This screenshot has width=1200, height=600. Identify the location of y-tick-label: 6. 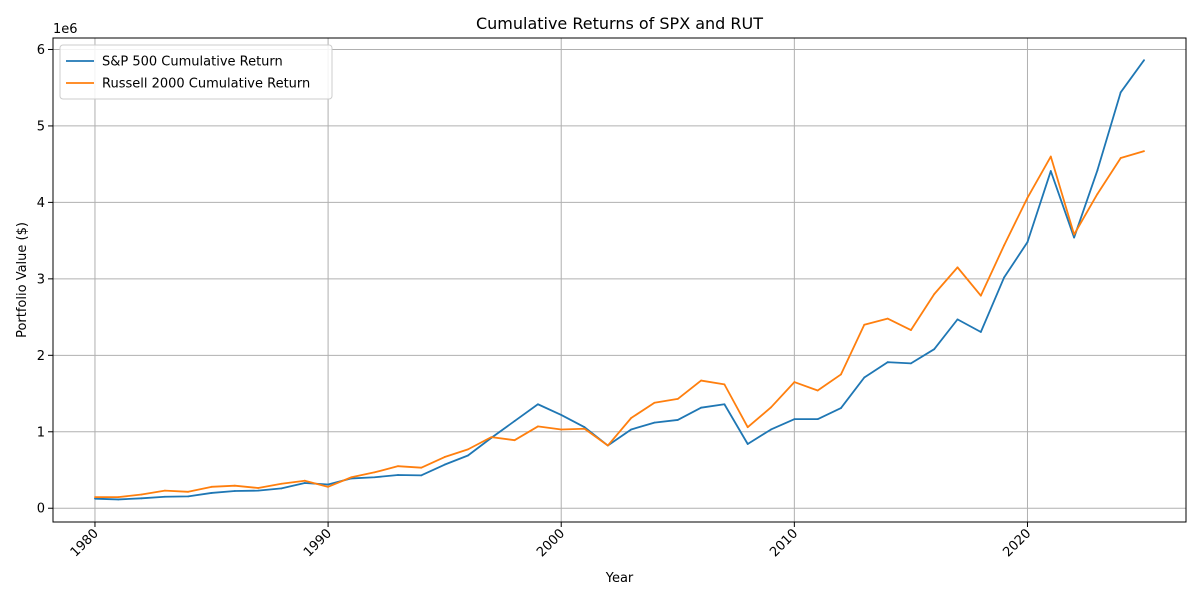
(41, 50).